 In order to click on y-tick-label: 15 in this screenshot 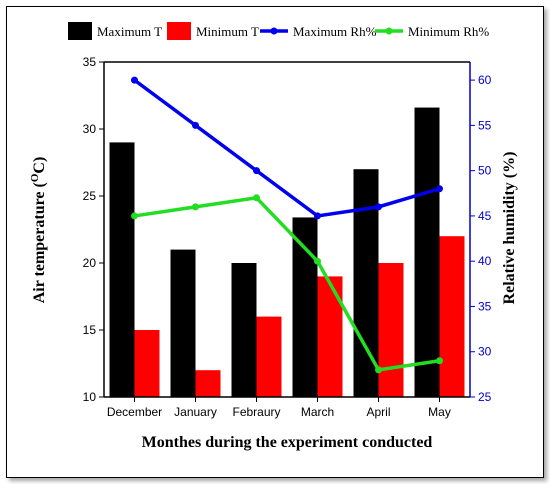, I will do `click(90, 330)`.